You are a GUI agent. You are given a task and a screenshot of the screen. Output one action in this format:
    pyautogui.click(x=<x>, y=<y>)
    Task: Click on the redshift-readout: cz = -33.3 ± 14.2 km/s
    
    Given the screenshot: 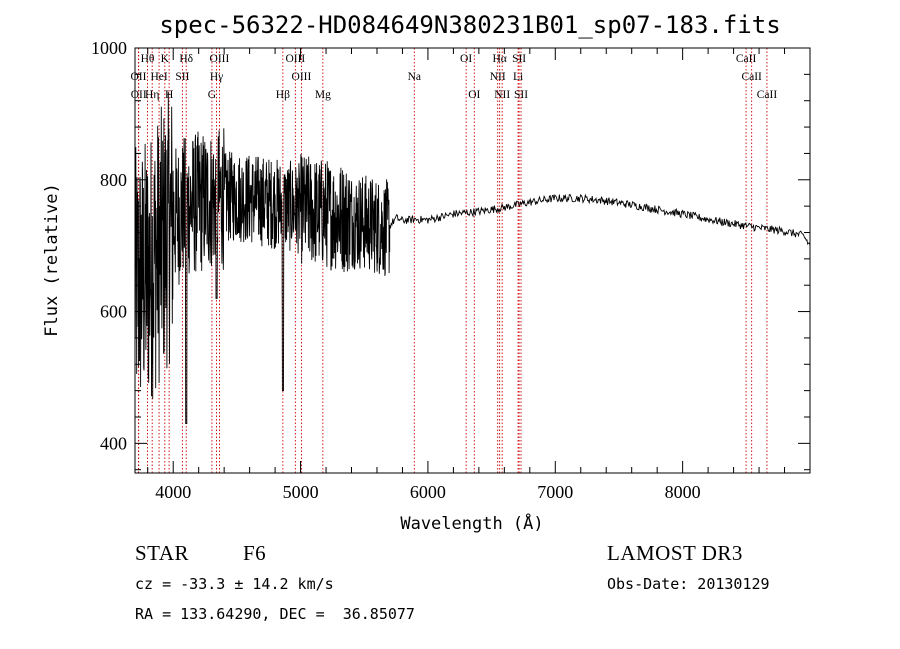 What is the action you would take?
    pyautogui.click(x=234, y=584)
    